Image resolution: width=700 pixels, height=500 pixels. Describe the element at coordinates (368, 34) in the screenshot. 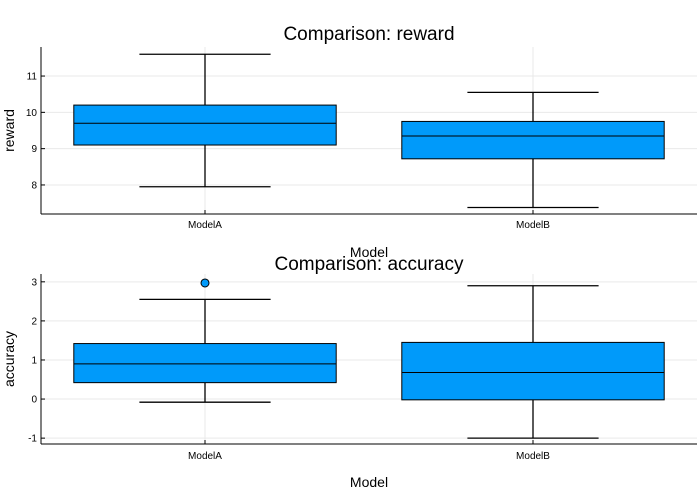

I see `chart-title: Comparison: reward` at that location.